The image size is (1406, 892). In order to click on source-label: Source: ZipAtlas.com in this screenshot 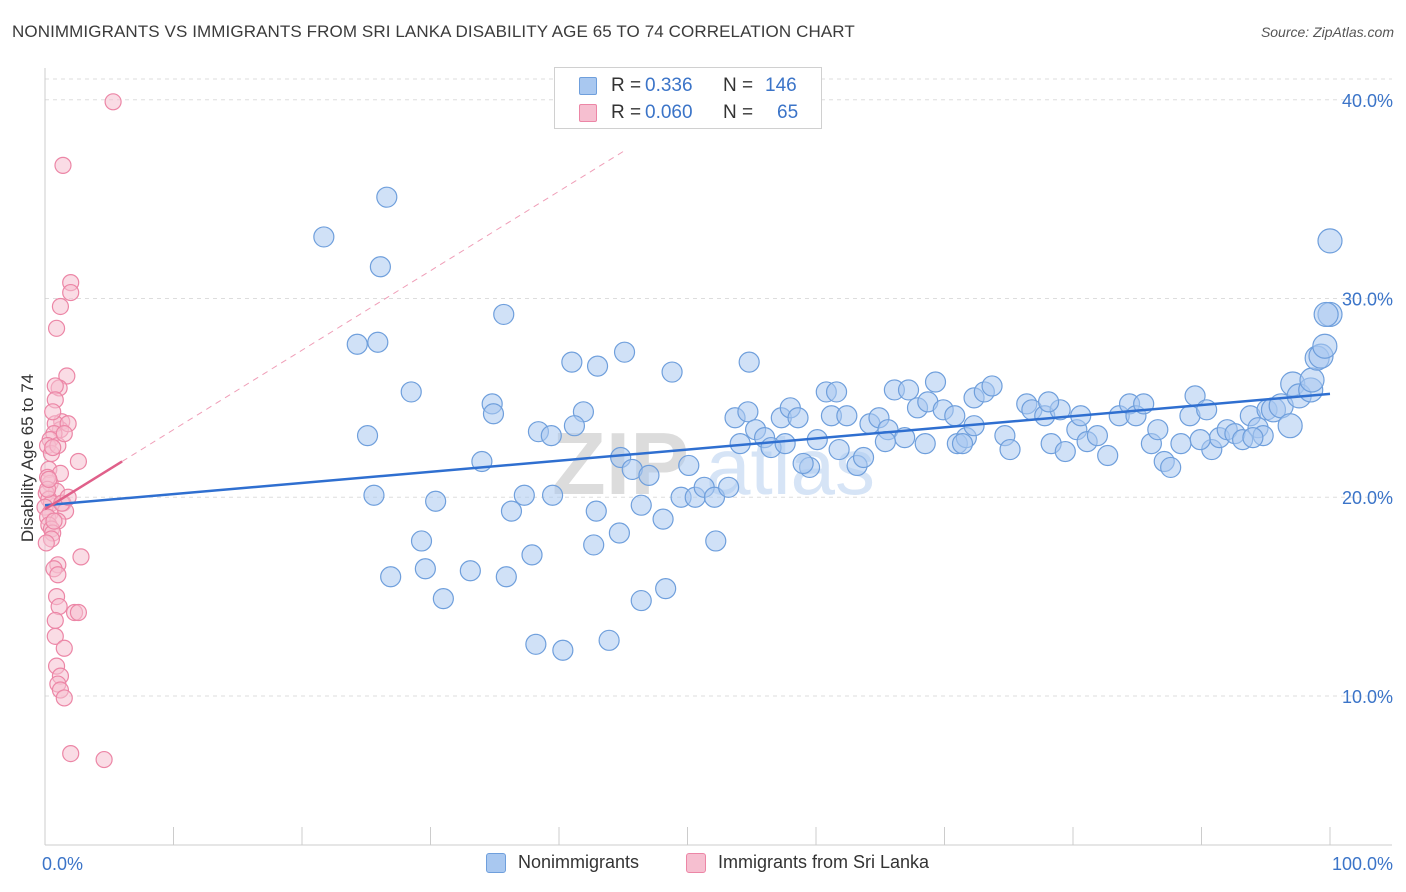, I will do `click(1327, 32)`.